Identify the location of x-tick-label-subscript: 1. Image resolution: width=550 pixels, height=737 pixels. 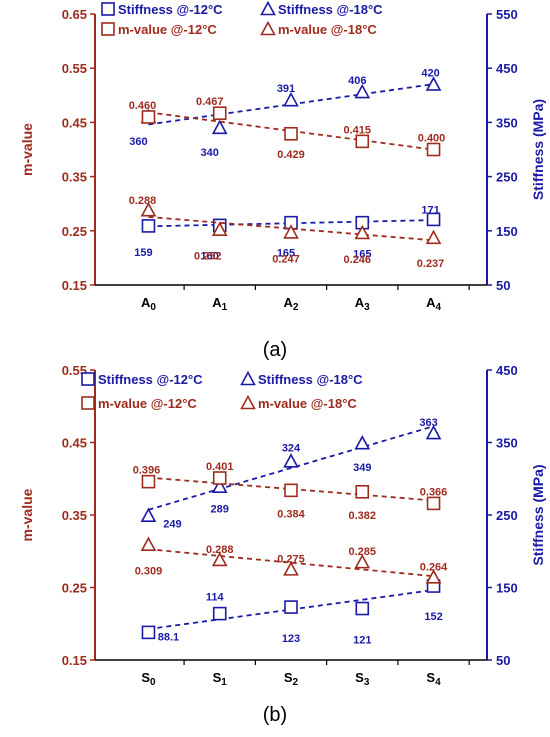
(224, 682).